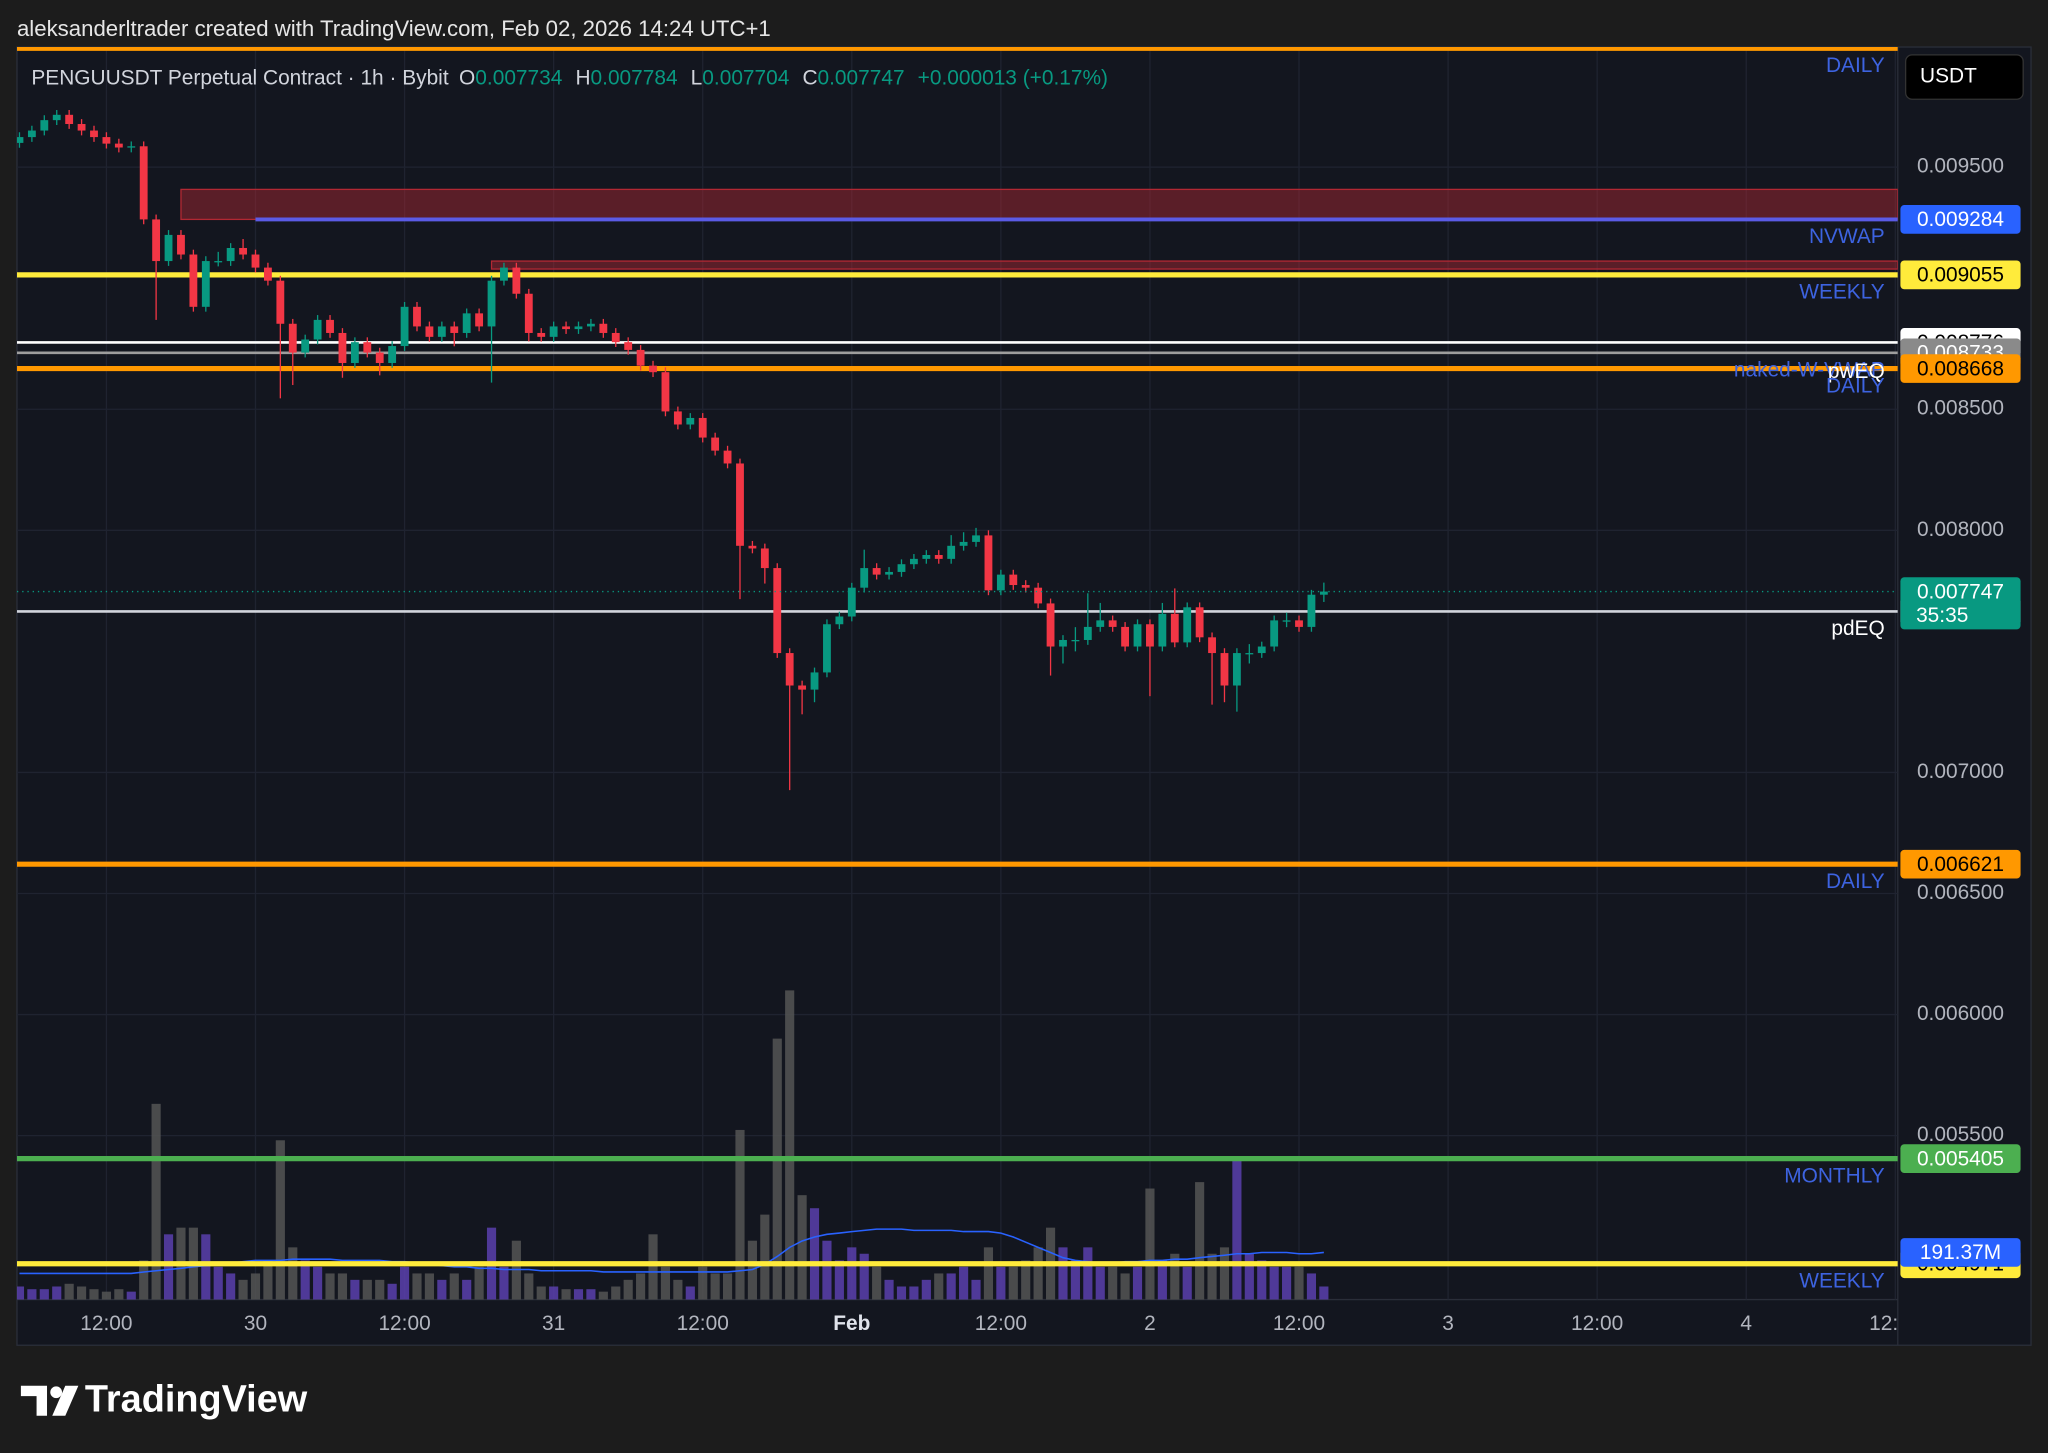 The height and width of the screenshot is (1453, 2048). I want to click on x-tick-label: Feb, so click(851, 1323).